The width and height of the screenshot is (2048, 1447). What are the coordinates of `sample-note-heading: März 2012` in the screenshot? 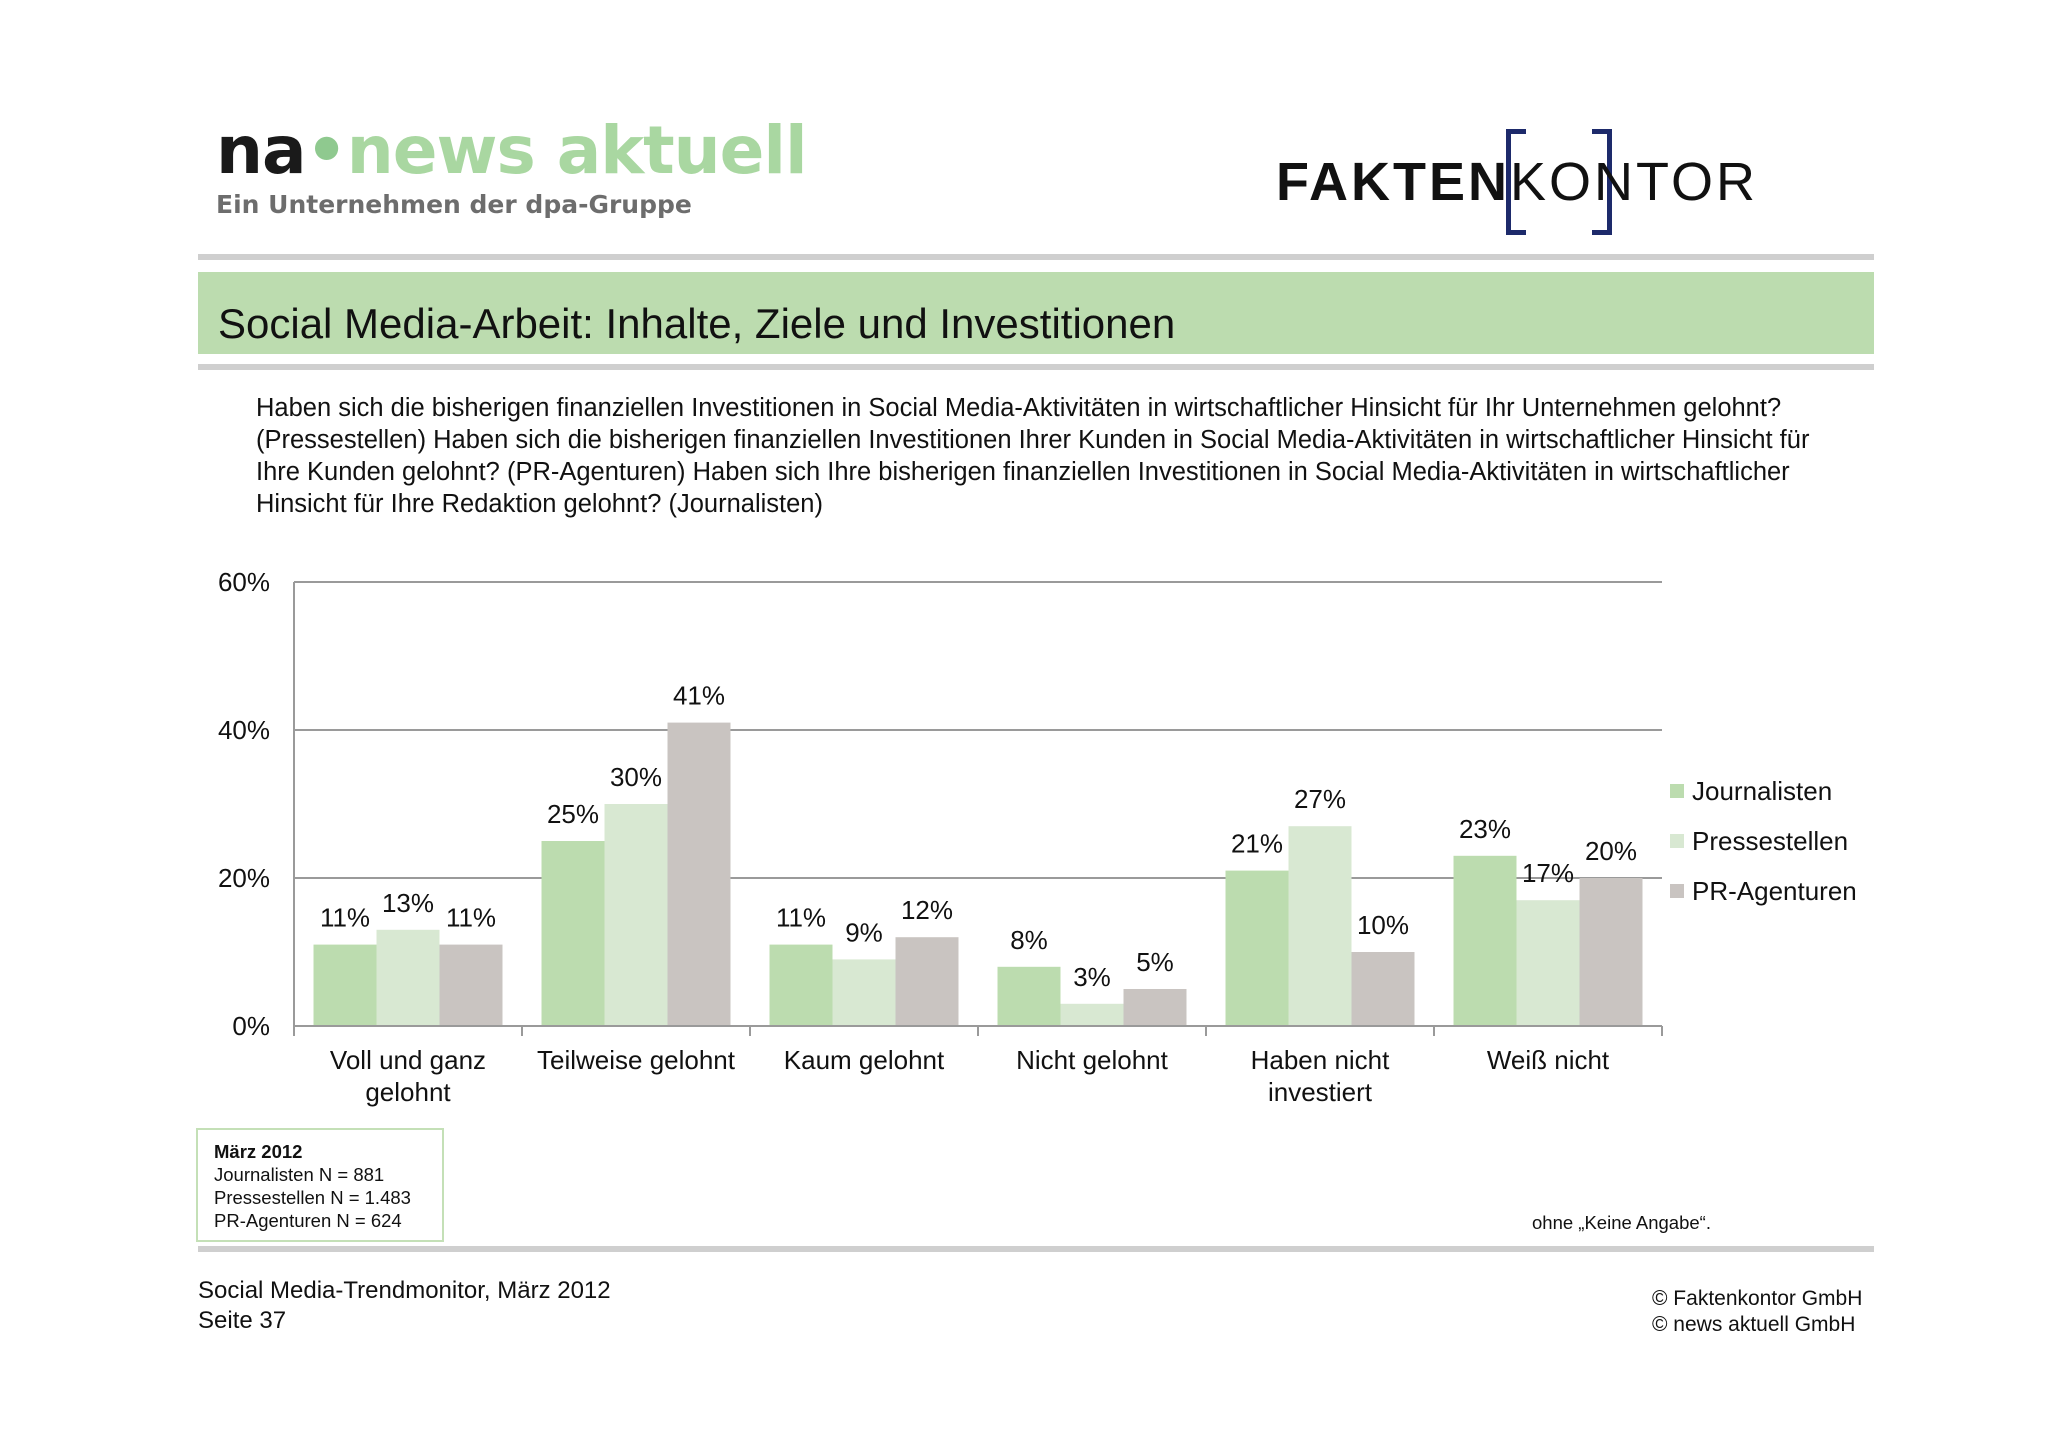 It's located at (258, 1151).